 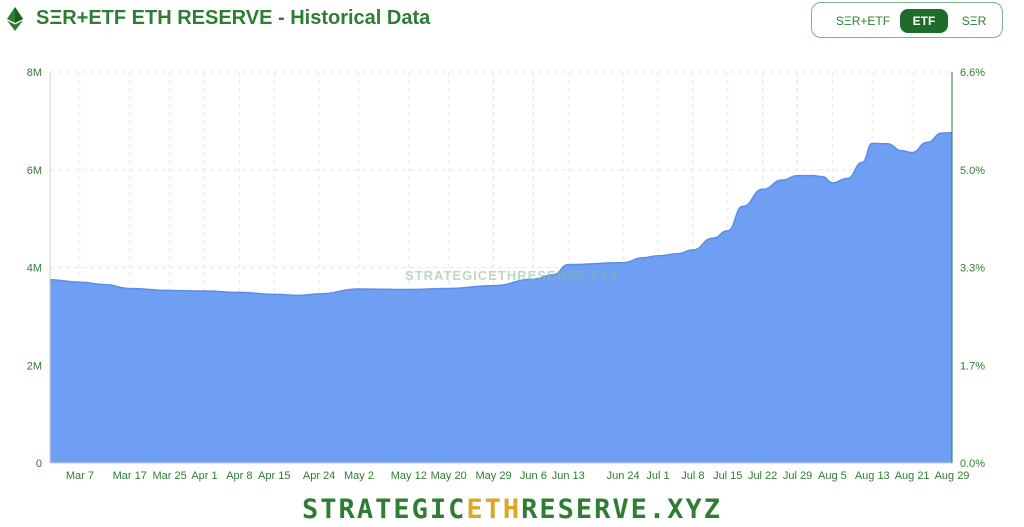 I want to click on x-tick-label: Jun 13, so click(x=568, y=476).